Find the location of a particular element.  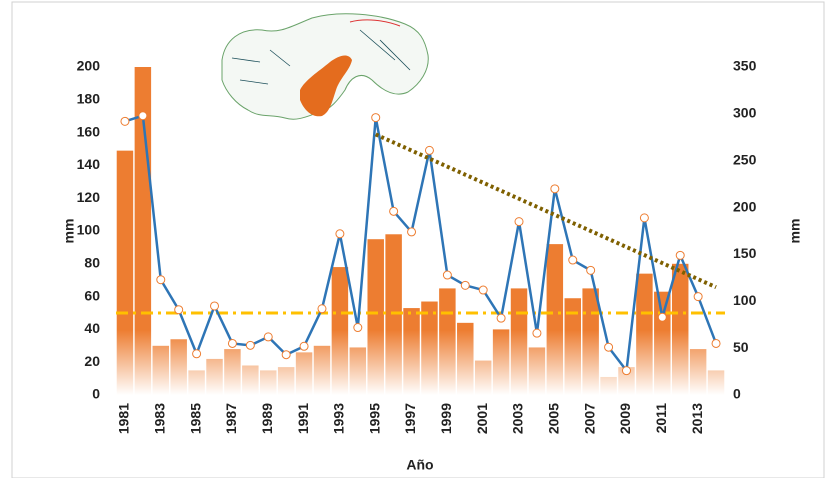

x-tick-label: 1983 is located at coordinates (159, 418).